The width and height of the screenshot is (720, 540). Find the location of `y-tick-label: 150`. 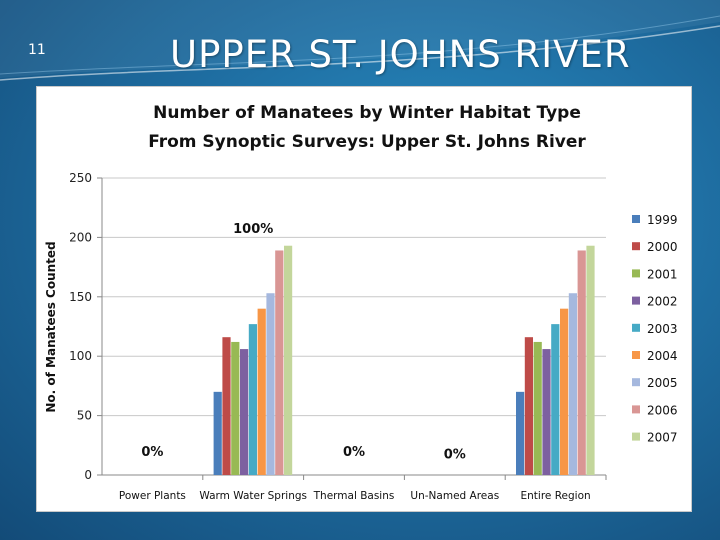

y-tick-label: 150 is located at coordinates (80, 297).